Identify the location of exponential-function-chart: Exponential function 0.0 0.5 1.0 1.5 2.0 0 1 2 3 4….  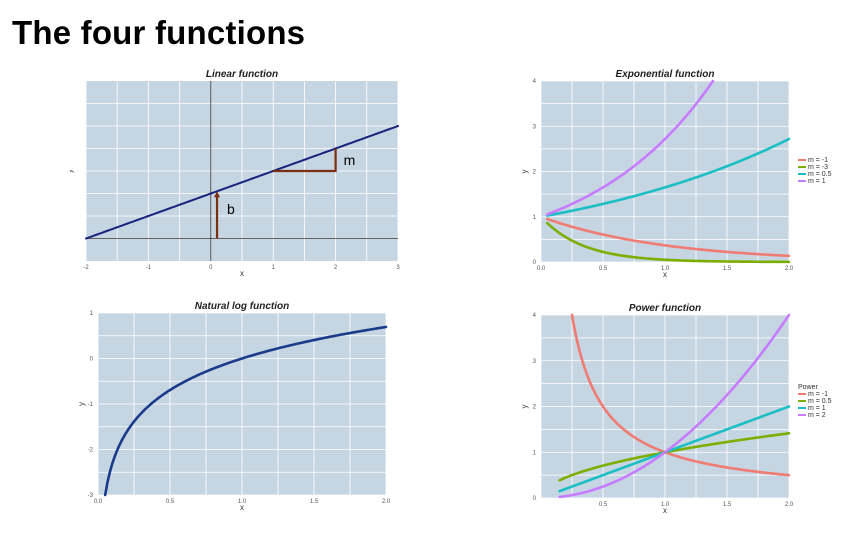
(676, 174).